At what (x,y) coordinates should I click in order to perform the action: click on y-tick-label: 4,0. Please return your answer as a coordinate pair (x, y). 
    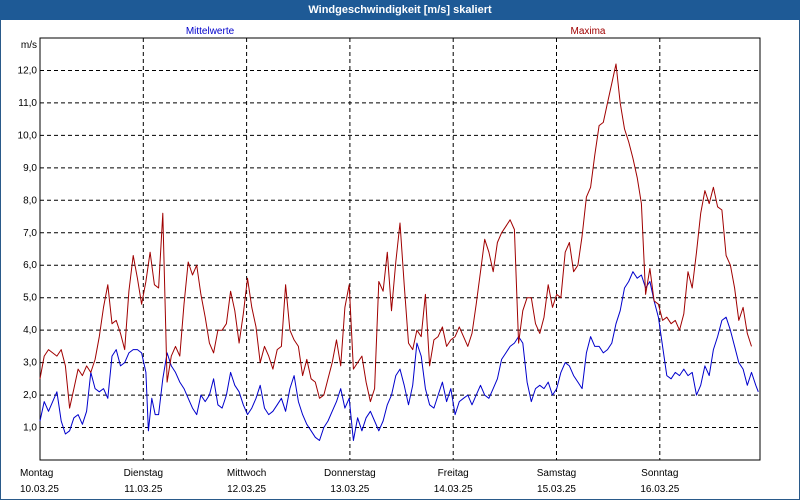
    Looking at the image, I should click on (30, 330).